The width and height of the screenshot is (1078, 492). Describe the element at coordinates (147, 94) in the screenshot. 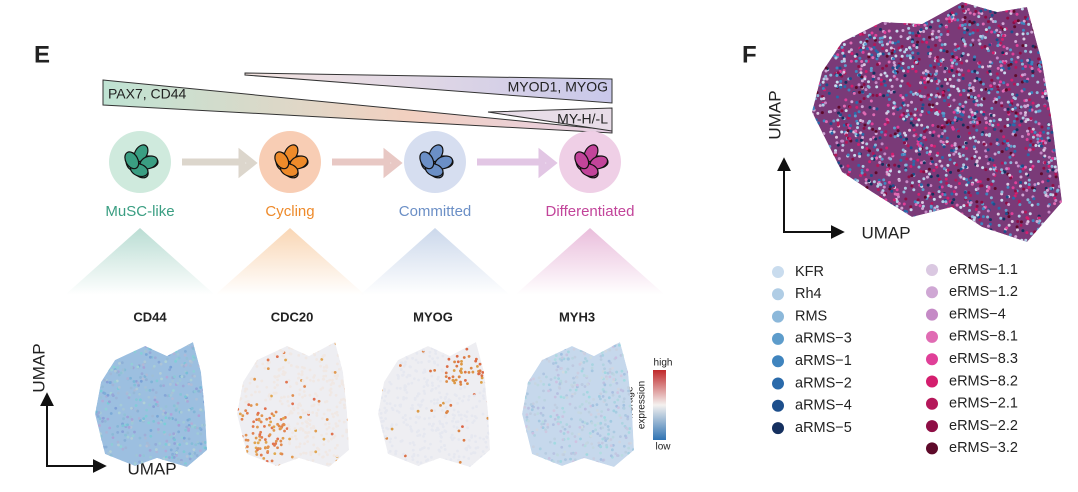

I see `wedge-label: PAX7, CD44` at that location.